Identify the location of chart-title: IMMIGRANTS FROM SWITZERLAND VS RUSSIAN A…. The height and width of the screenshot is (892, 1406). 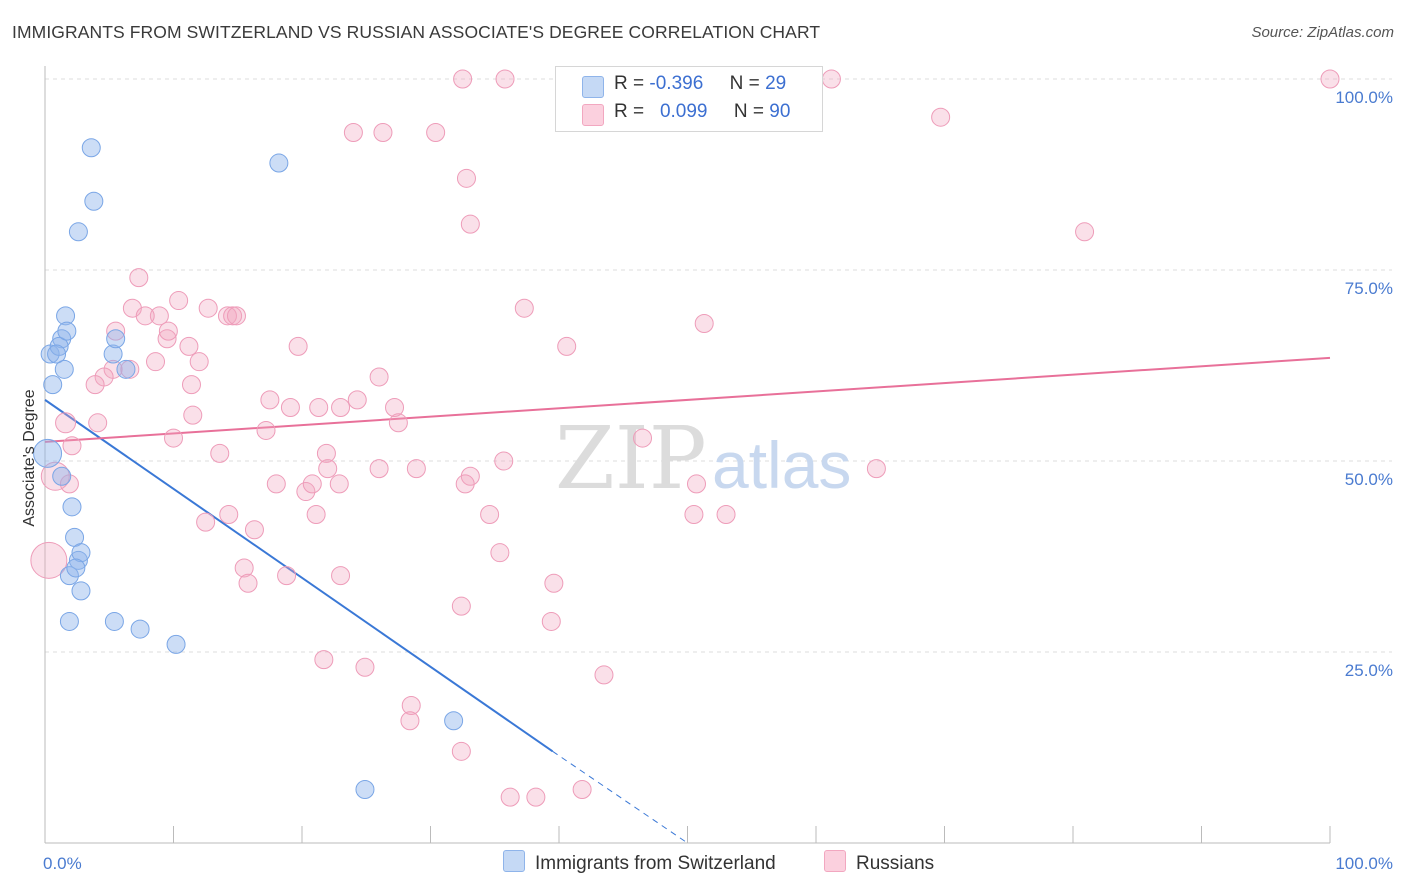
(416, 32).